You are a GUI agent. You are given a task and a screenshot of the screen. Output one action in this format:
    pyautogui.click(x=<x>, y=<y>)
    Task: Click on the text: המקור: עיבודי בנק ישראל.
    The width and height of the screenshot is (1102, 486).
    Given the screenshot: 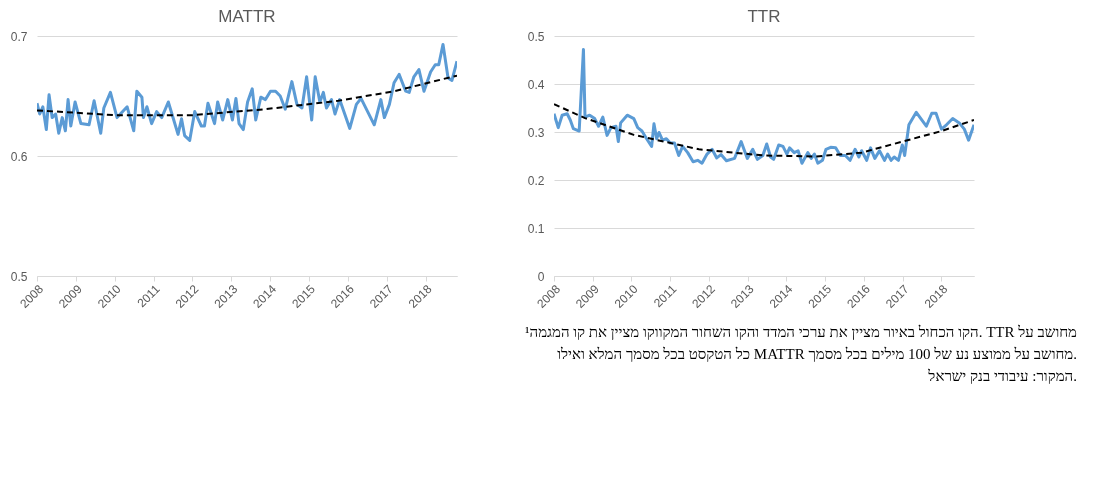 What is the action you would take?
    pyautogui.click(x=1002, y=376)
    